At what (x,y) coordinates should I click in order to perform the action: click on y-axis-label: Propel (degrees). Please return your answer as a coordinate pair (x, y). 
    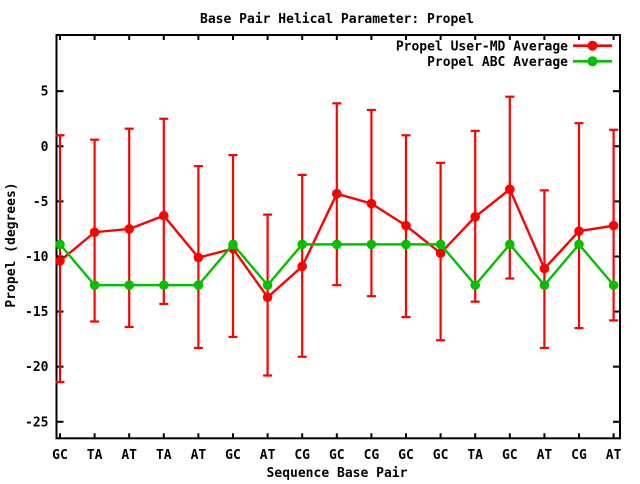
    Looking at the image, I should click on (11, 244).